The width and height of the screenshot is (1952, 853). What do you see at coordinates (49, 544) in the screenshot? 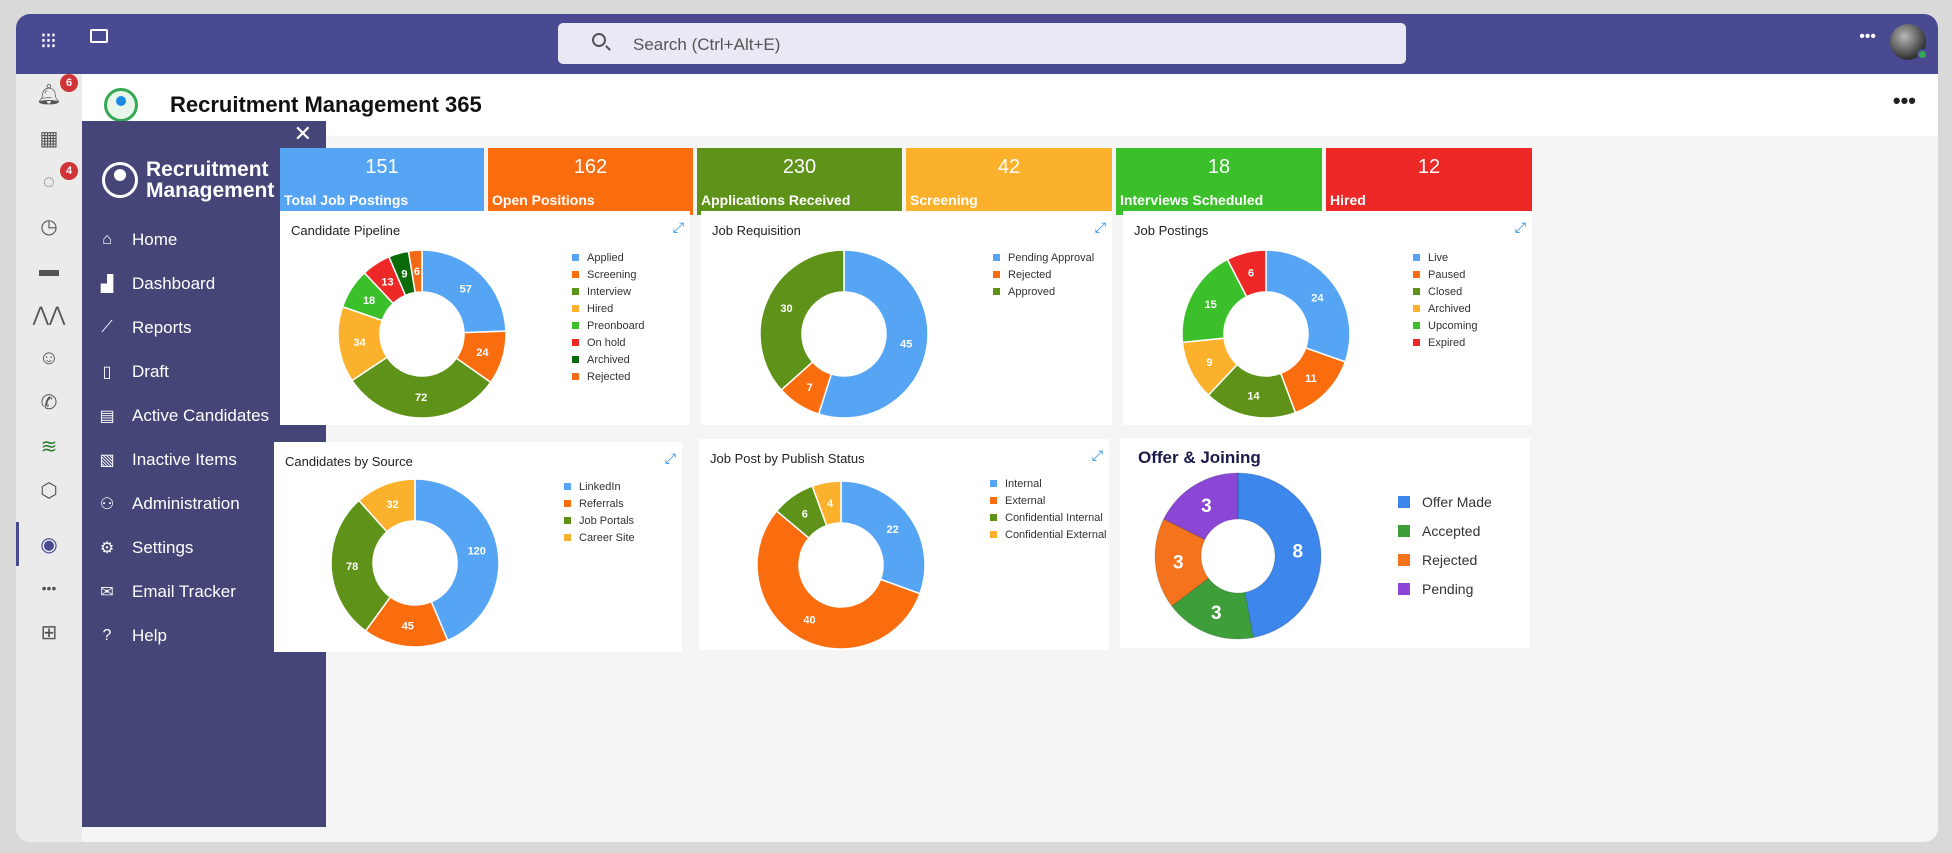
I see `recruitment-app-icon: ◉` at bounding box center [49, 544].